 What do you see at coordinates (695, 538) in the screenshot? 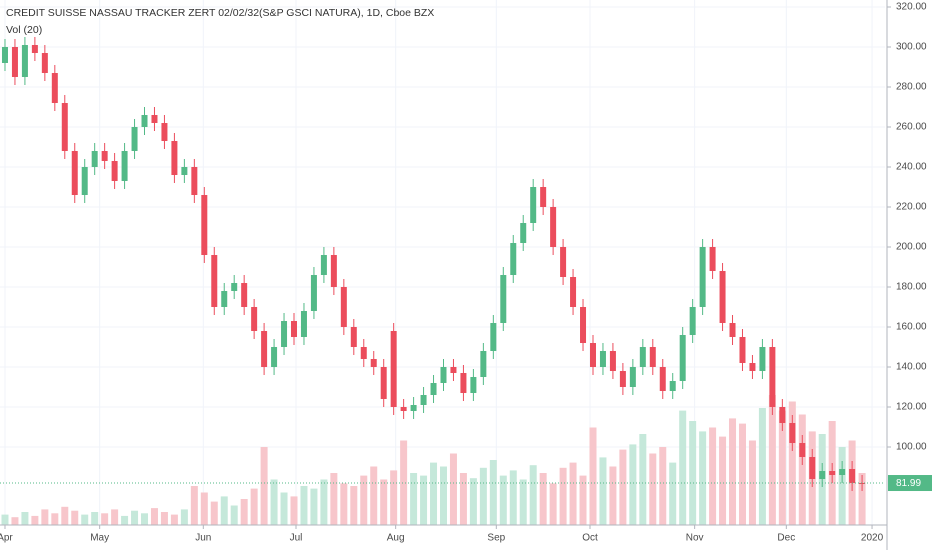
I see `x-tick-label: Nov` at bounding box center [695, 538].